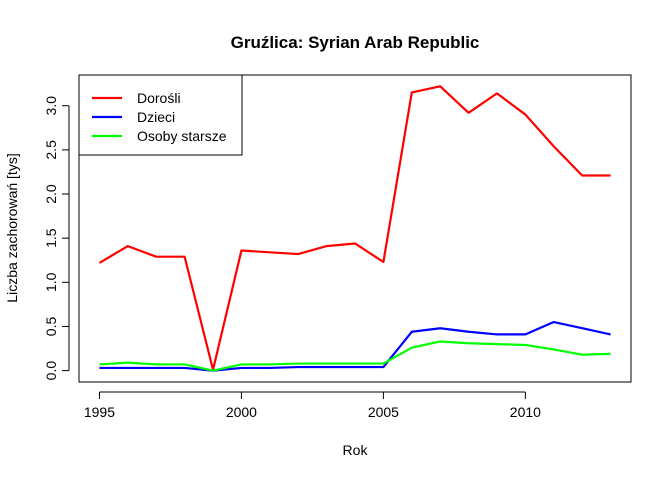  What do you see at coordinates (99, 412) in the screenshot?
I see `x-tick-label: 1995` at bounding box center [99, 412].